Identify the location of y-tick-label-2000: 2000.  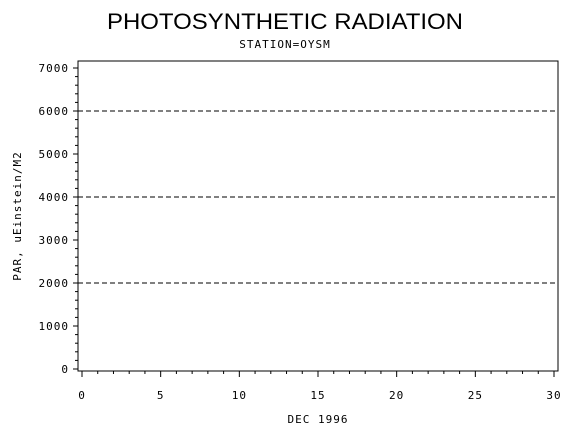
(54, 283).